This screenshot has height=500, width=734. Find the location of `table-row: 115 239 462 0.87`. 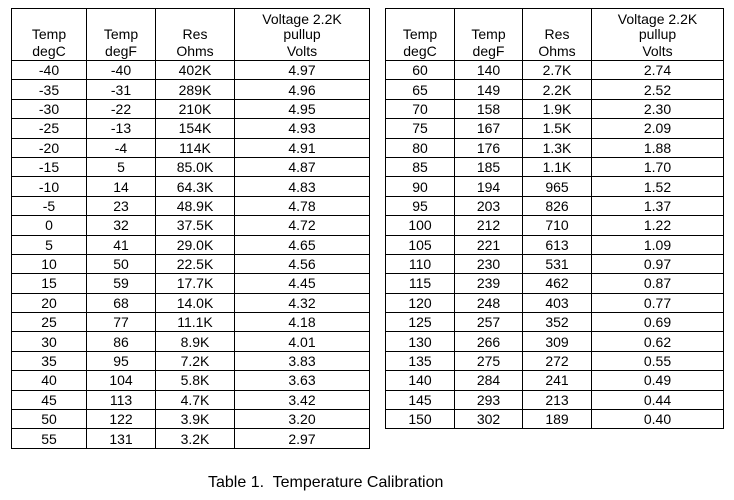

table-row: 115 239 462 0.87 is located at coordinates (554, 283).